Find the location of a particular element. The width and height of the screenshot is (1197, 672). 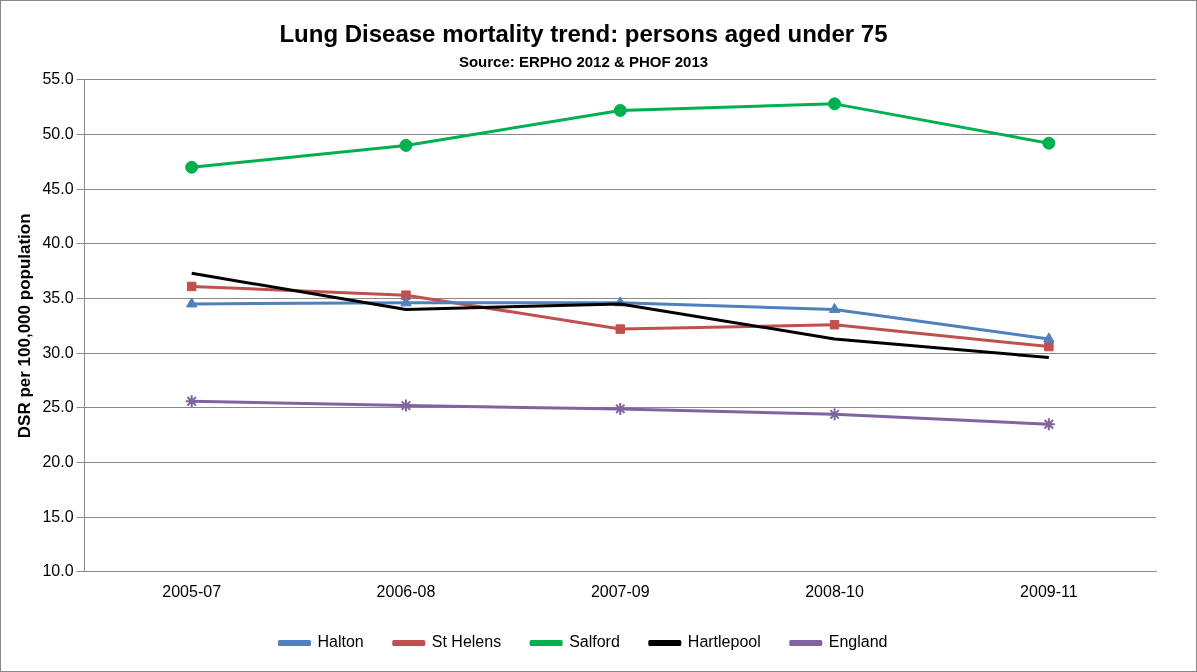

y-tick-label: 25.0 is located at coordinates (58, 407).